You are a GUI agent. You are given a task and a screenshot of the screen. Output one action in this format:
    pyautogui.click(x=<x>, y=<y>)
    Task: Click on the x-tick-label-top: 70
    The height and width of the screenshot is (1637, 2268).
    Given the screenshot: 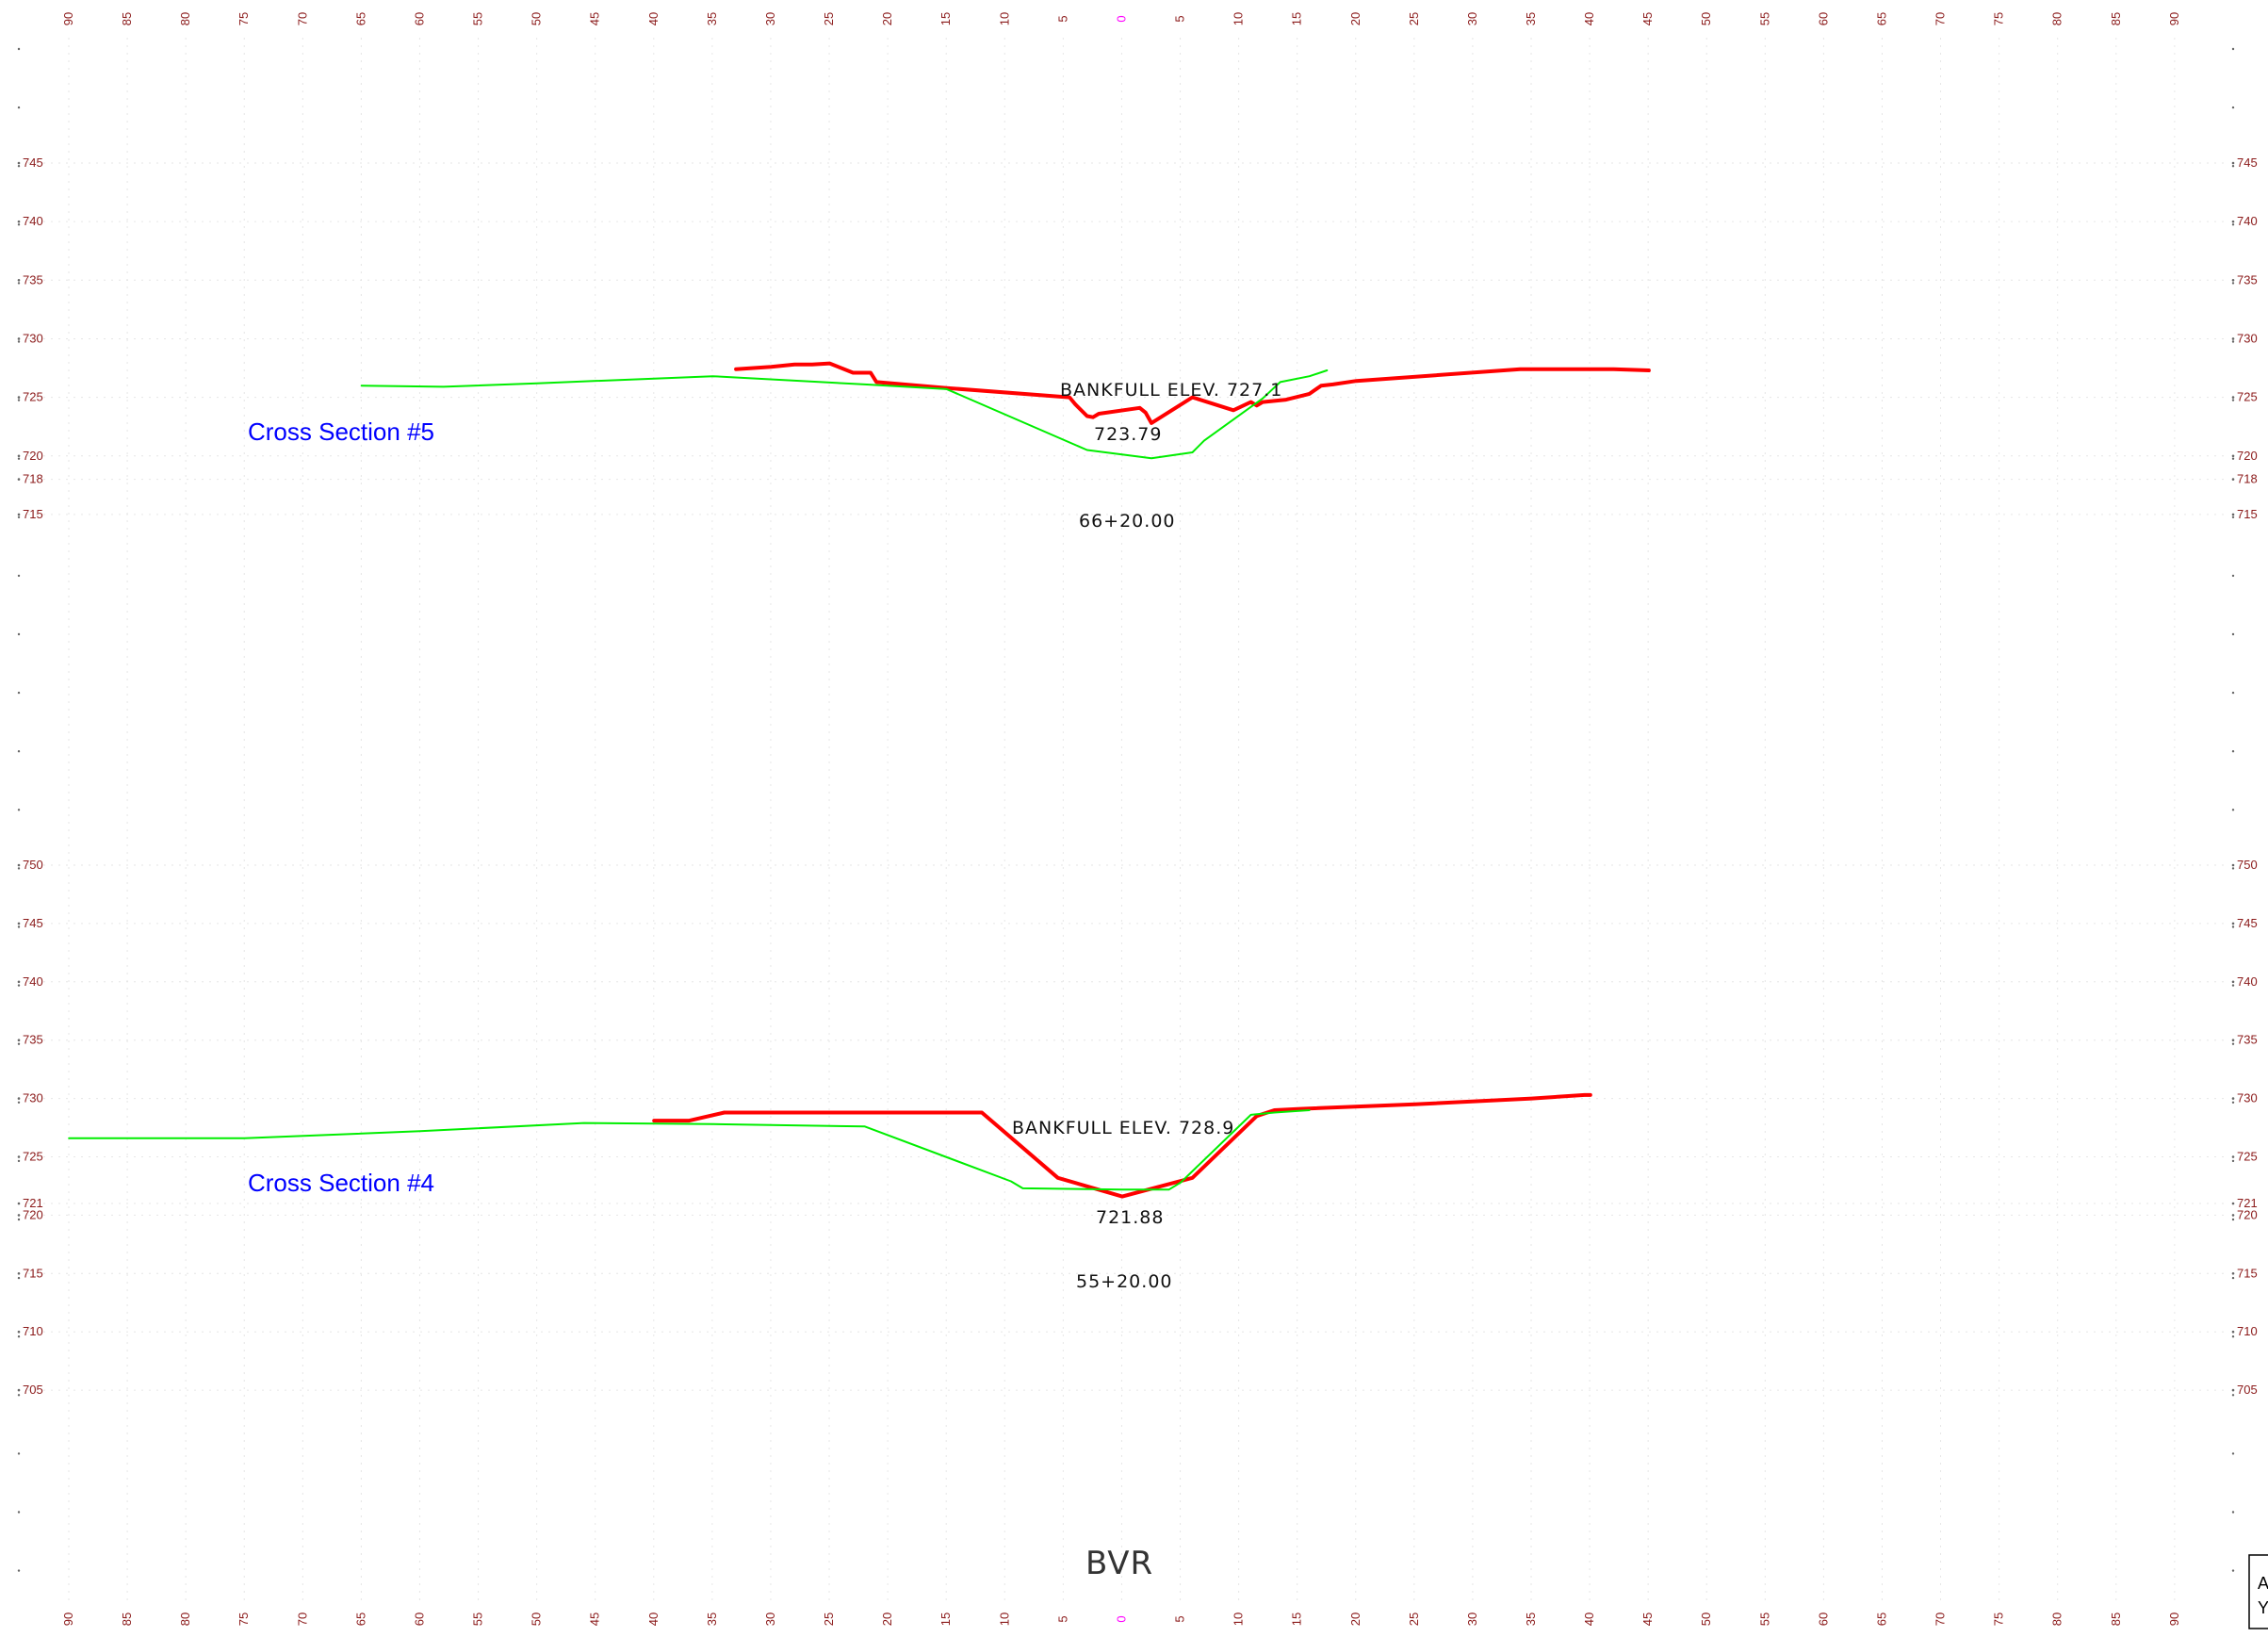 What is the action you would take?
    pyautogui.click(x=1941, y=18)
    